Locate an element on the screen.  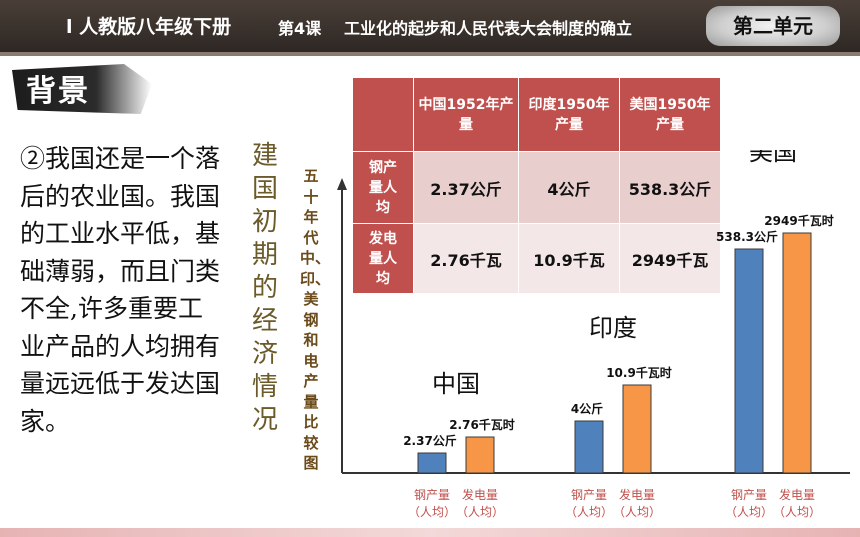
table-cell: 2.76千瓦 is located at coordinates (466, 258).